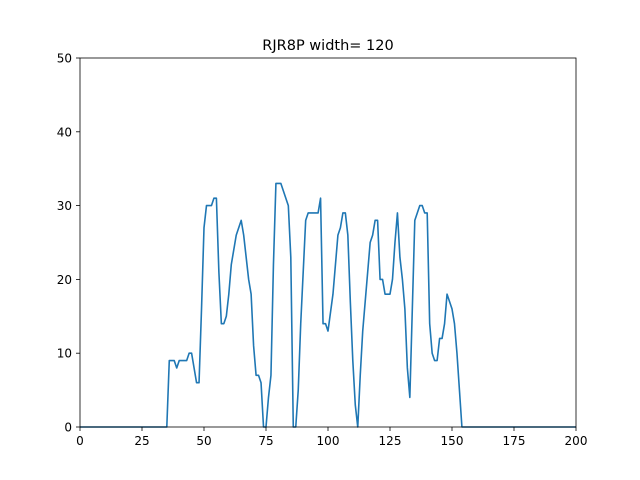 The width and height of the screenshot is (640, 480). Describe the element at coordinates (328, 441) in the screenshot. I see `x-tick-label: 100` at that location.